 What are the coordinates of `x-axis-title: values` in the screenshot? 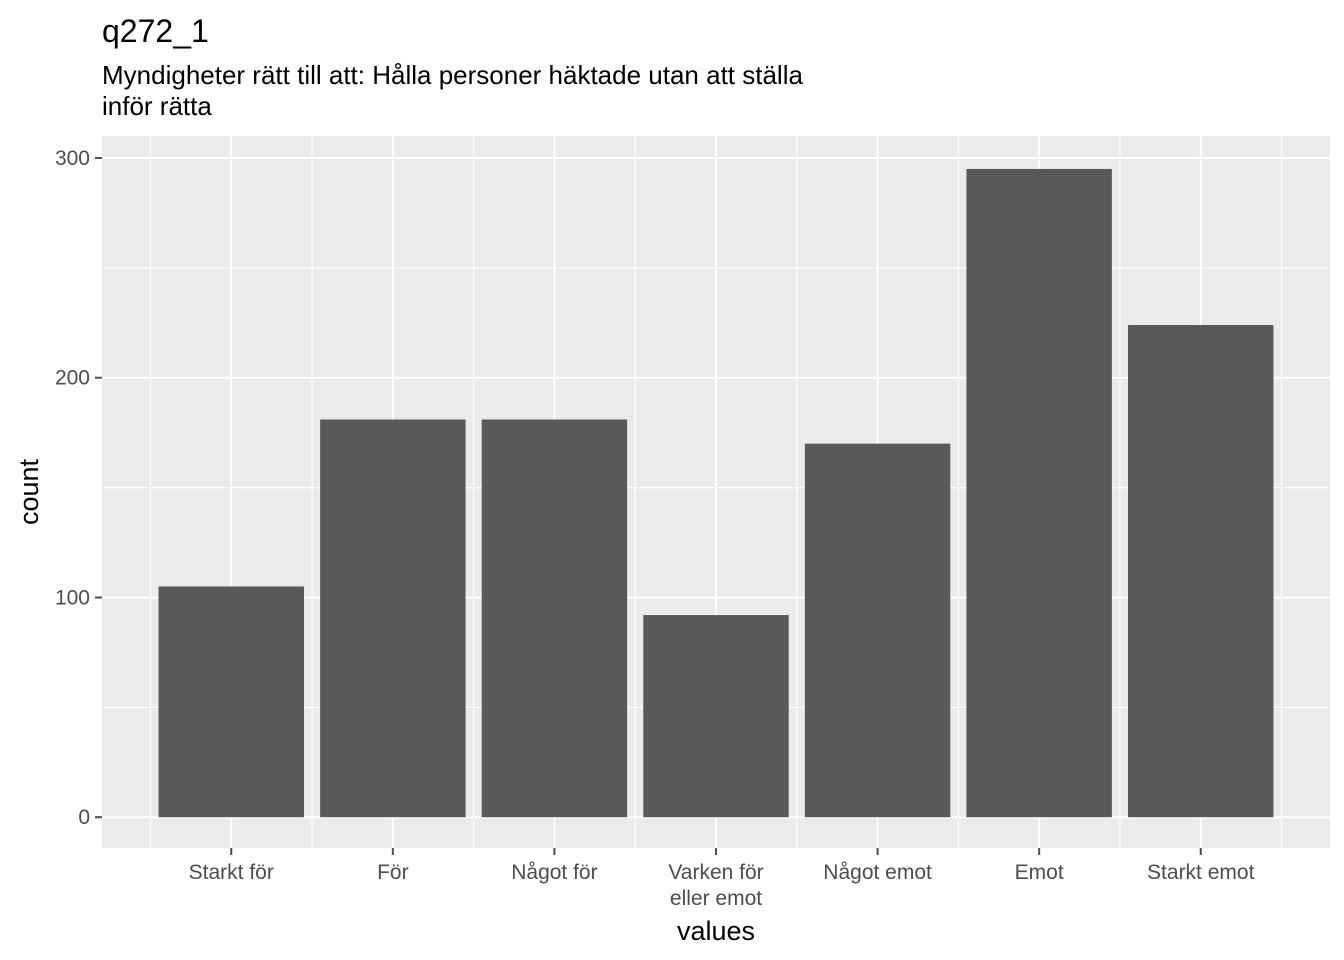 It's located at (716, 931).